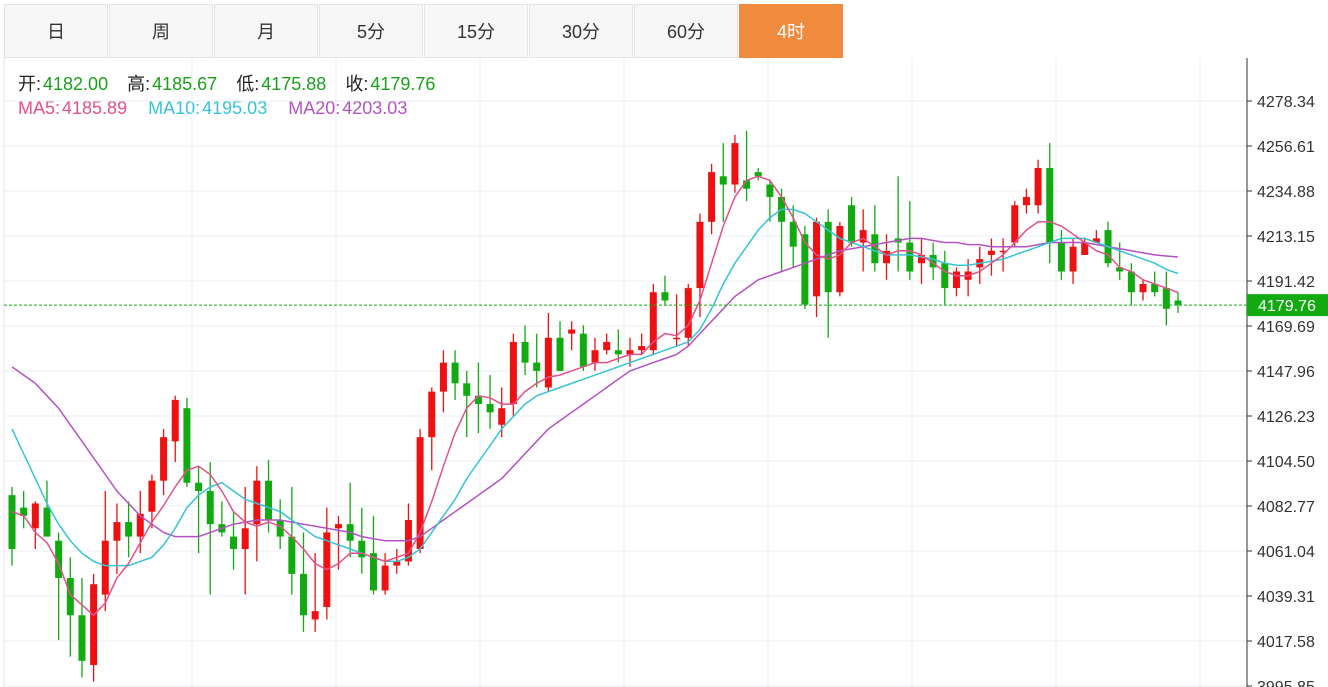 Image resolution: width=1328 pixels, height=687 pixels. What do you see at coordinates (314, 108) in the screenshot?
I see `ma20-label: MA20:` at bounding box center [314, 108].